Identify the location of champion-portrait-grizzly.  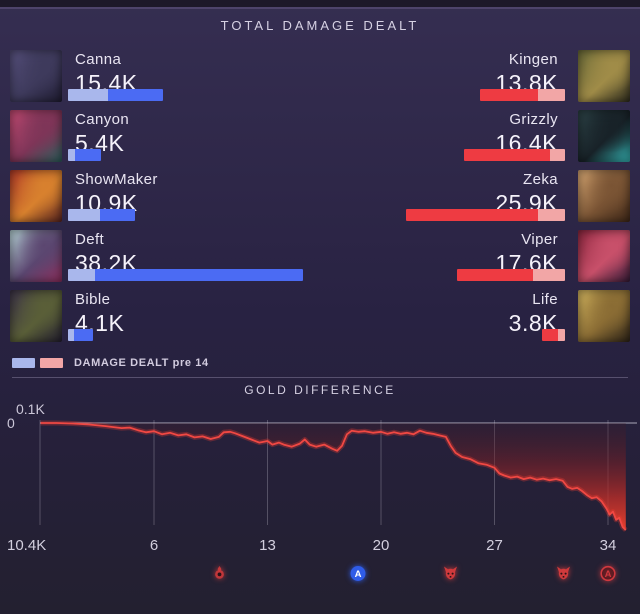
(604, 136).